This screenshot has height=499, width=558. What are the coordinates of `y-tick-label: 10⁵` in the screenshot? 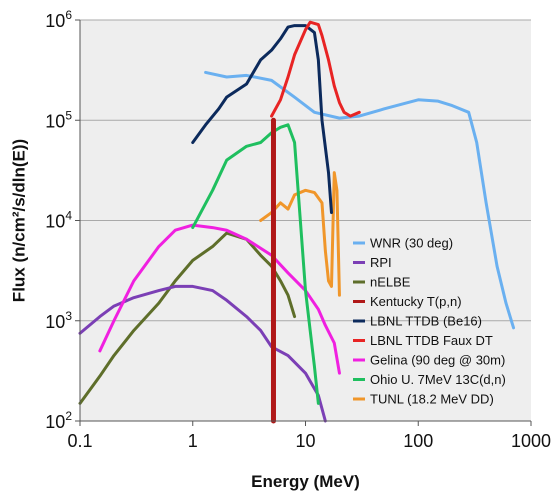 It's located at (58, 119).